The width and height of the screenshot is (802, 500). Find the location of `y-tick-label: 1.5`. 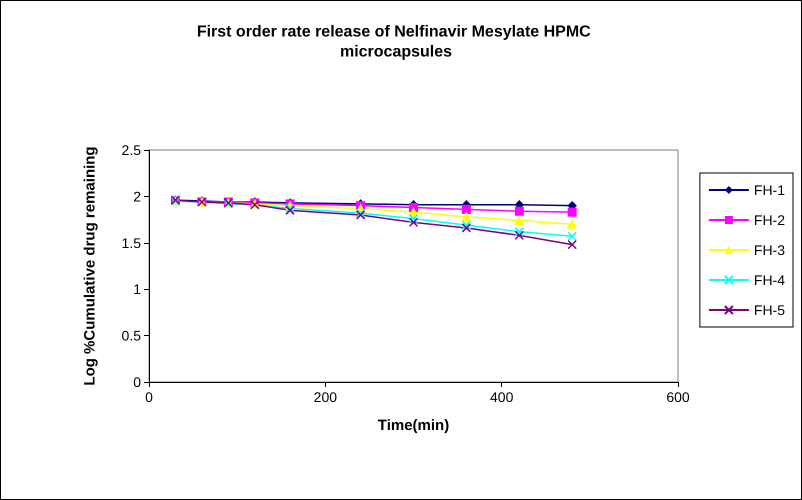

y-tick-label: 1.5 is located at coordinates (132, 242).